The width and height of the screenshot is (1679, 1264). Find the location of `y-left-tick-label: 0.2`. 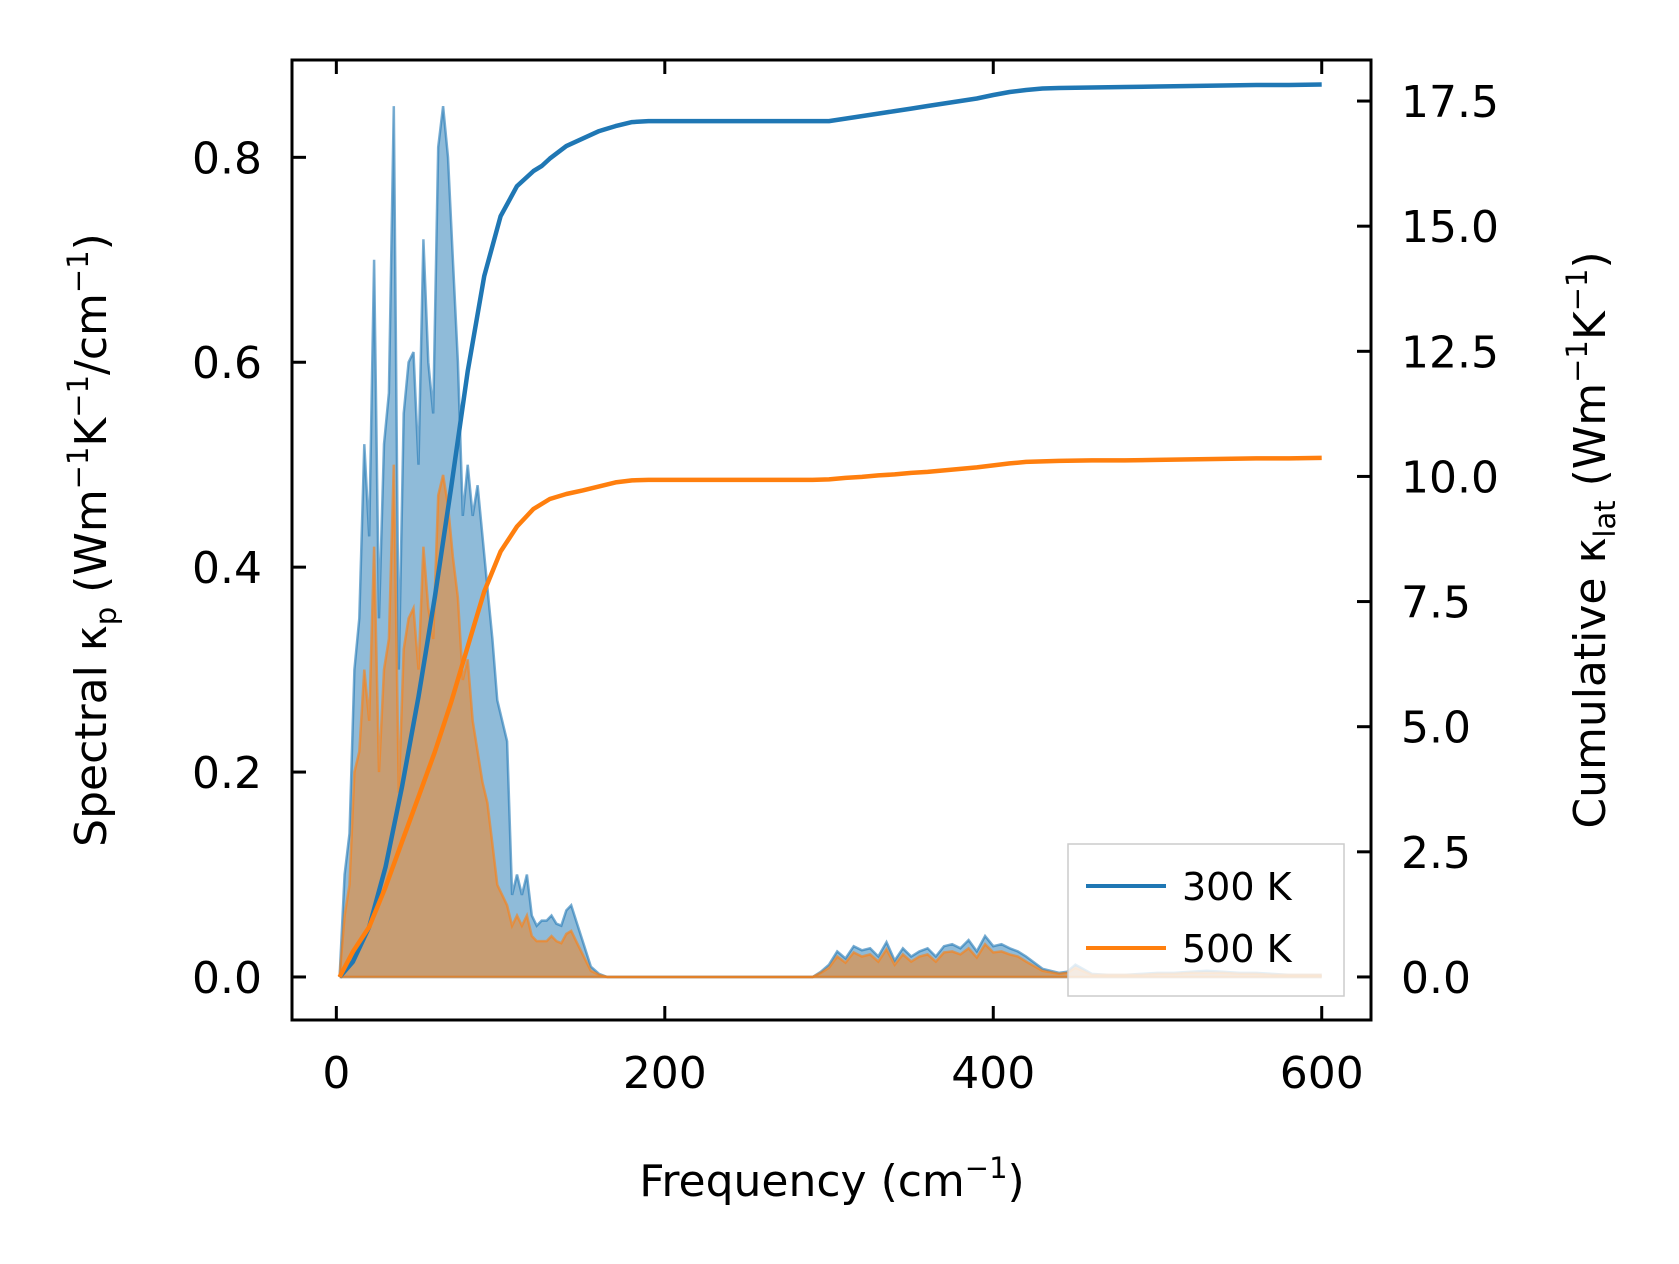

y-left-tick-label: 0.2 is located at coordinates (227, 773).